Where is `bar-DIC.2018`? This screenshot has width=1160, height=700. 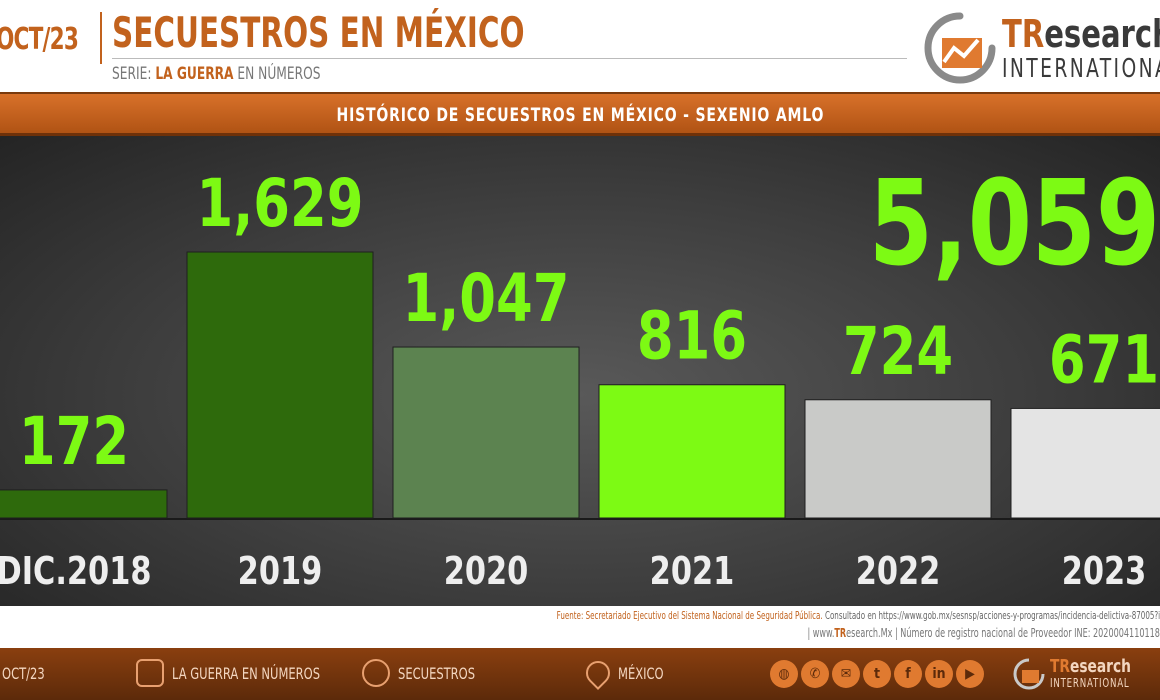 bar-DIC.2018 is located at coordinates (84, 504).